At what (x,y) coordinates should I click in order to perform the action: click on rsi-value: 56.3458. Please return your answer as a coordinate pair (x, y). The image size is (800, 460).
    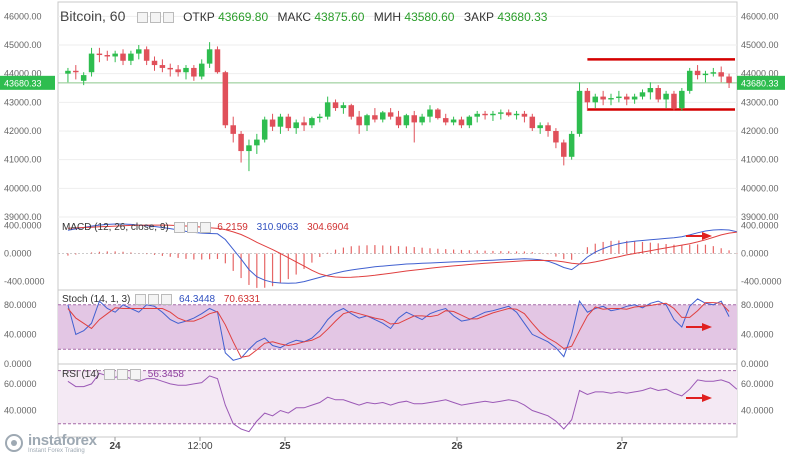
    Looking at the image, I should click on (165, 375).